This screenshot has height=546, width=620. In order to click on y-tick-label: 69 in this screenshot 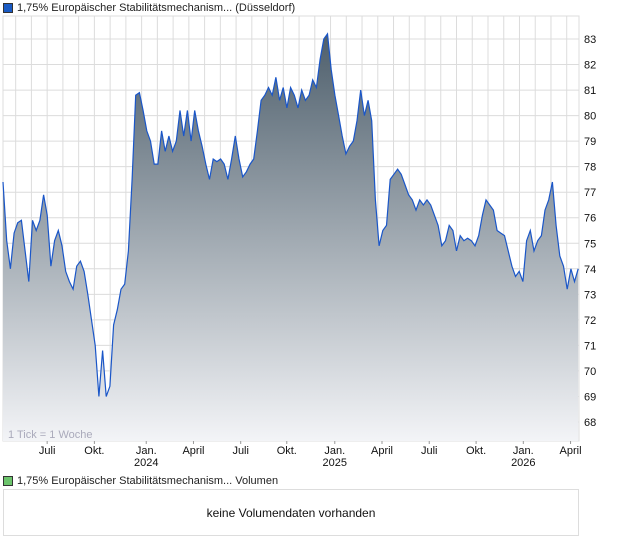, I will do `click(590, 397)`.